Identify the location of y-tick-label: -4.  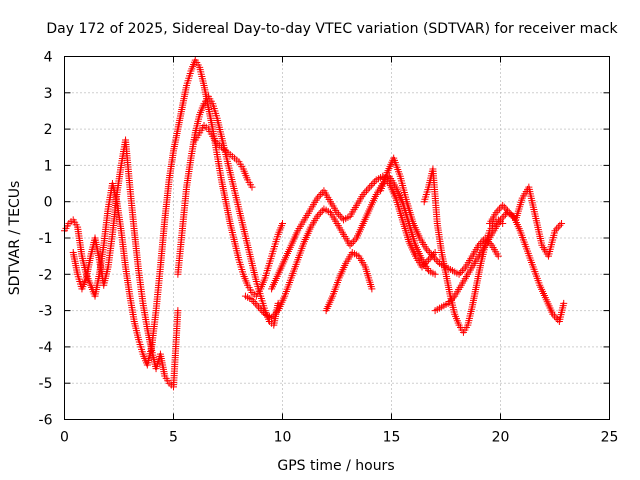
(46, 348).